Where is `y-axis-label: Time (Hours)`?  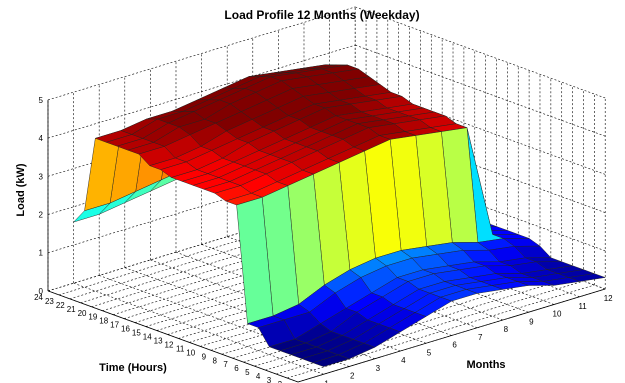
y-axis-label: Time (Hours) is located at coordinates (133, 368).